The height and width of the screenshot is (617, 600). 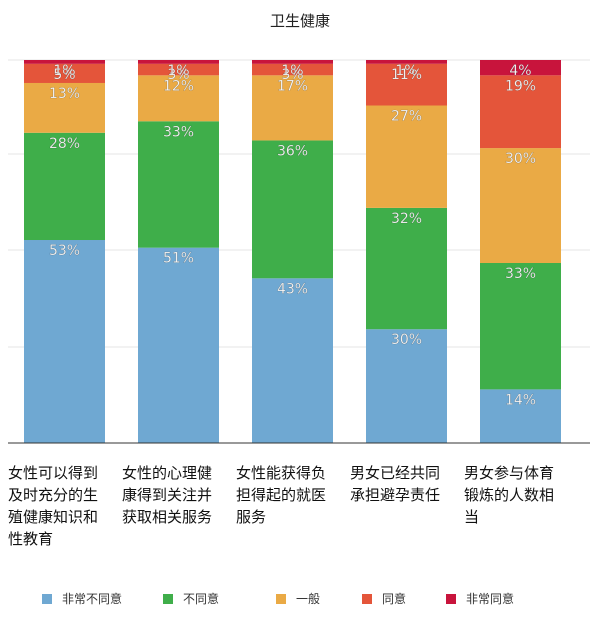 What do you see at coordinates (395, 484) in the screenshot?
I see `category-label: 男女已经共同承担避孕责任` at bounding box center [395, 484].